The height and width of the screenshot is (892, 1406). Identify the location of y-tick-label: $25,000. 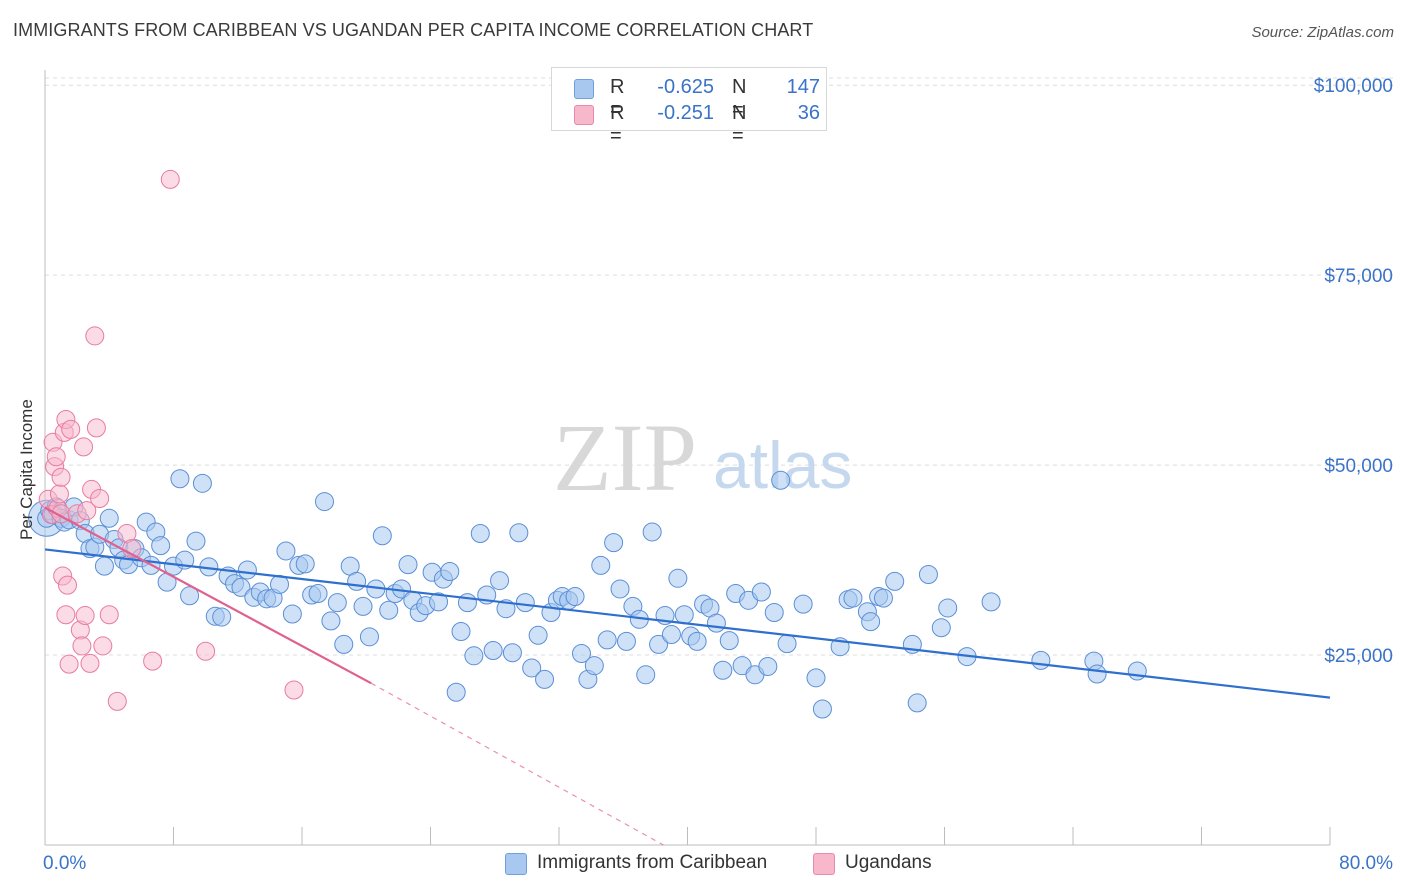
(1358, 656).